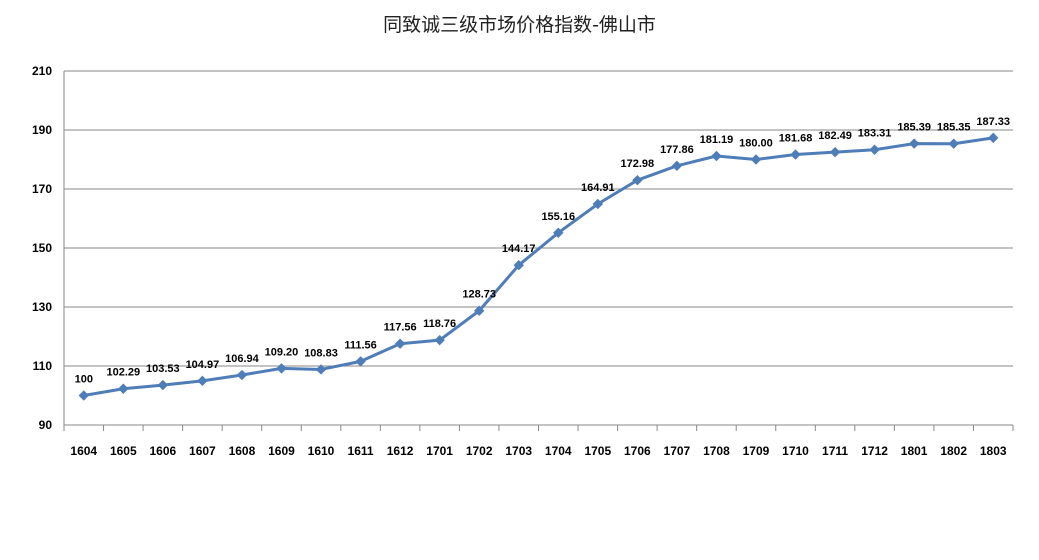 The width and height of the screenshot is (1039, 560). I want to click on x-tick-label: 1712, so click(874, 451).